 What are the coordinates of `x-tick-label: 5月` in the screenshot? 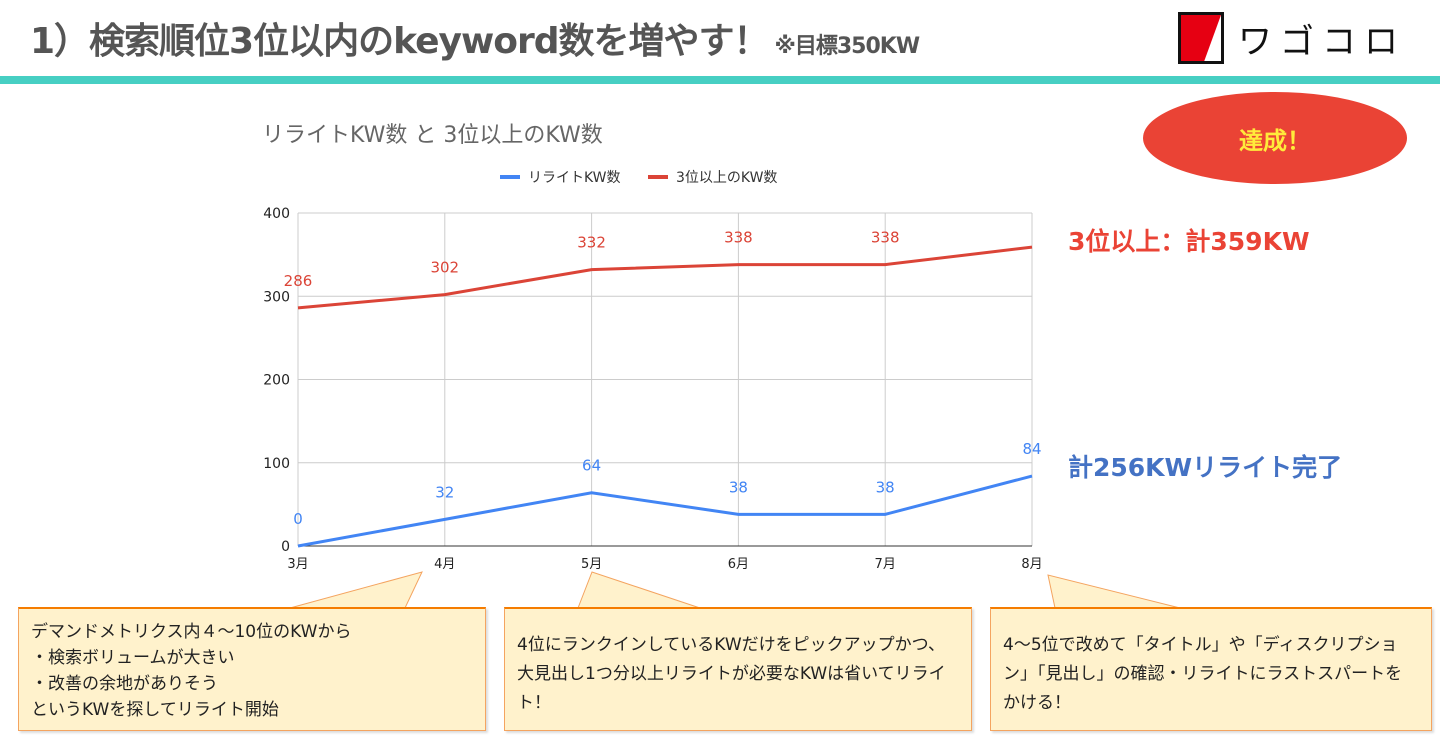 It's located at (591, 564).